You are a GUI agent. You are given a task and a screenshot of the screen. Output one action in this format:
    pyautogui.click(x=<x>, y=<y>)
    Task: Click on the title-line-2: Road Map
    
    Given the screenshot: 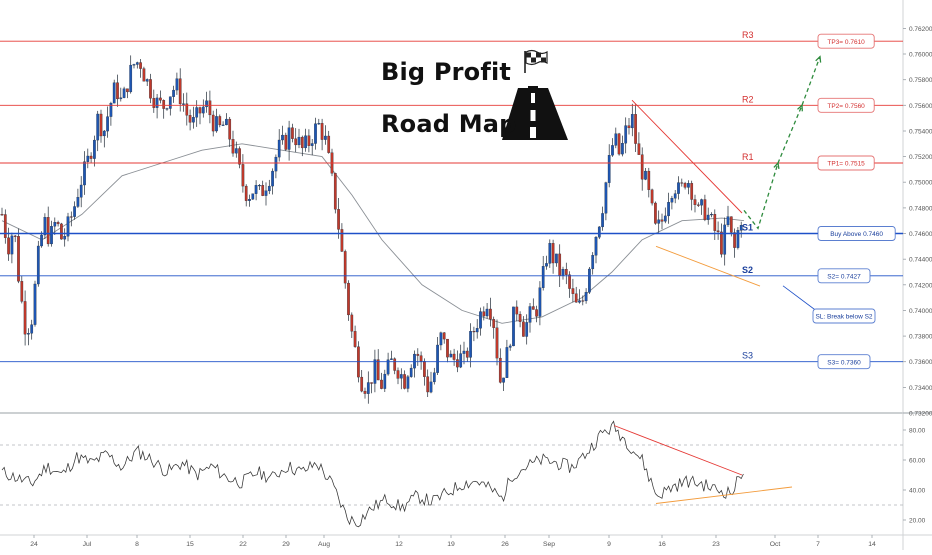 What is the action you would take?
    pyautogui.click(x=449, y=124)
    